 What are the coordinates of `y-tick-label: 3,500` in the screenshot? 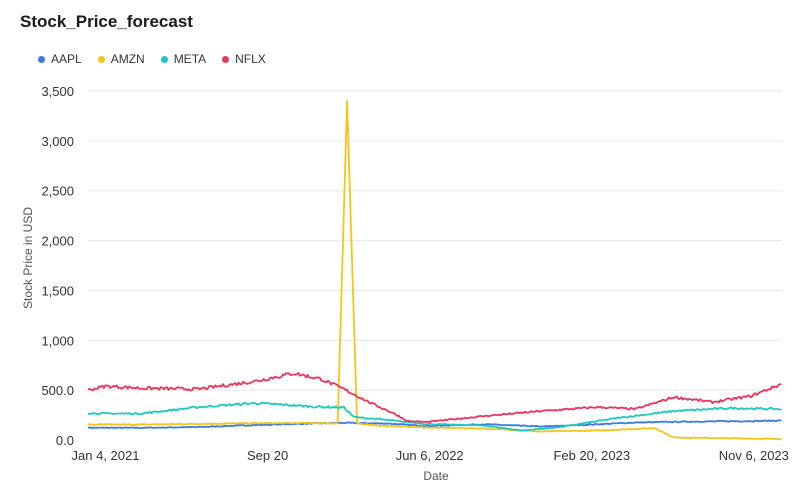 It's located at (57, 91).